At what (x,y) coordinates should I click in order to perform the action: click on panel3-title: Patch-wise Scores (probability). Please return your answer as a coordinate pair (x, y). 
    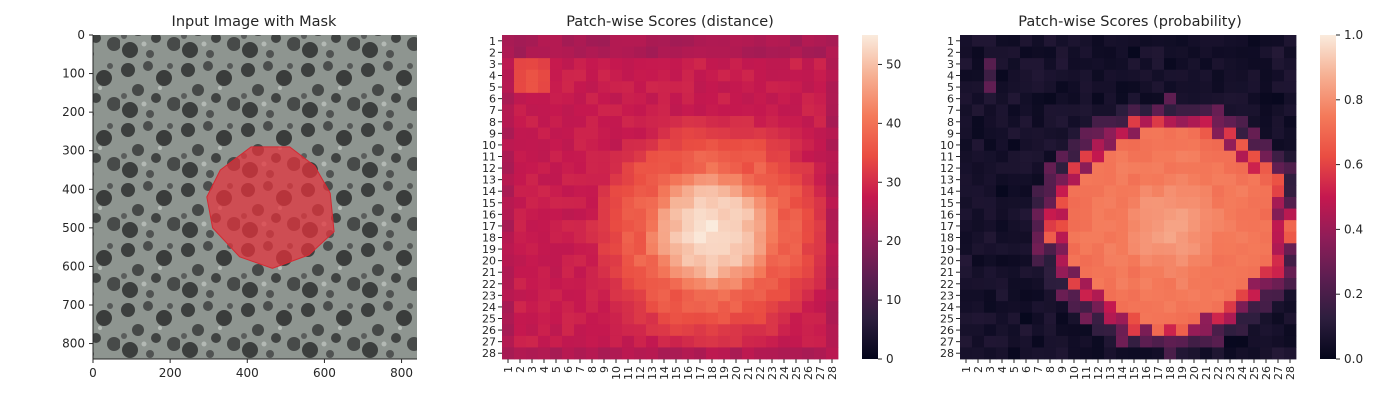
    Looking at the image, I should click on (1129, 22).